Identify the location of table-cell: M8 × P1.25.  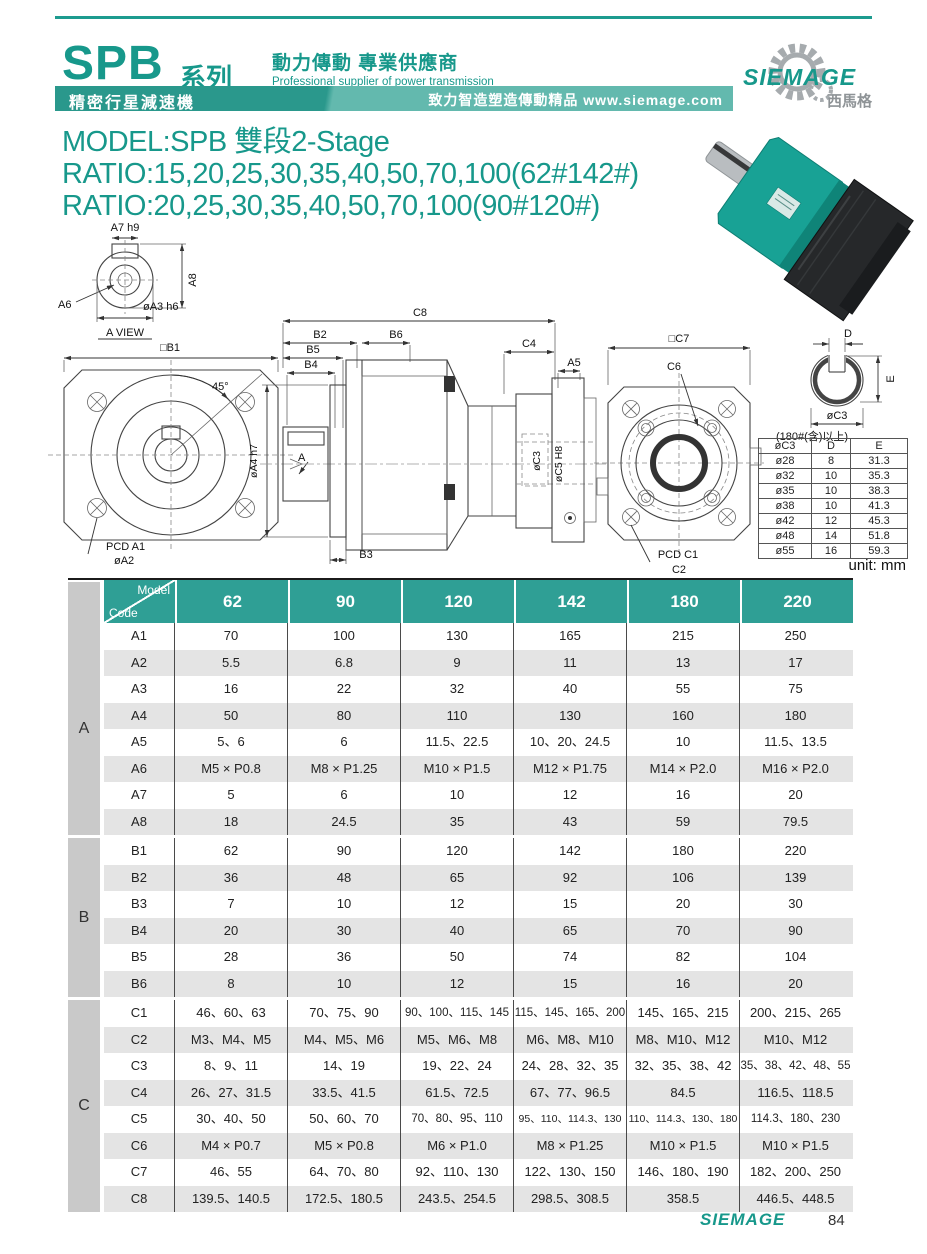
(344, 768).